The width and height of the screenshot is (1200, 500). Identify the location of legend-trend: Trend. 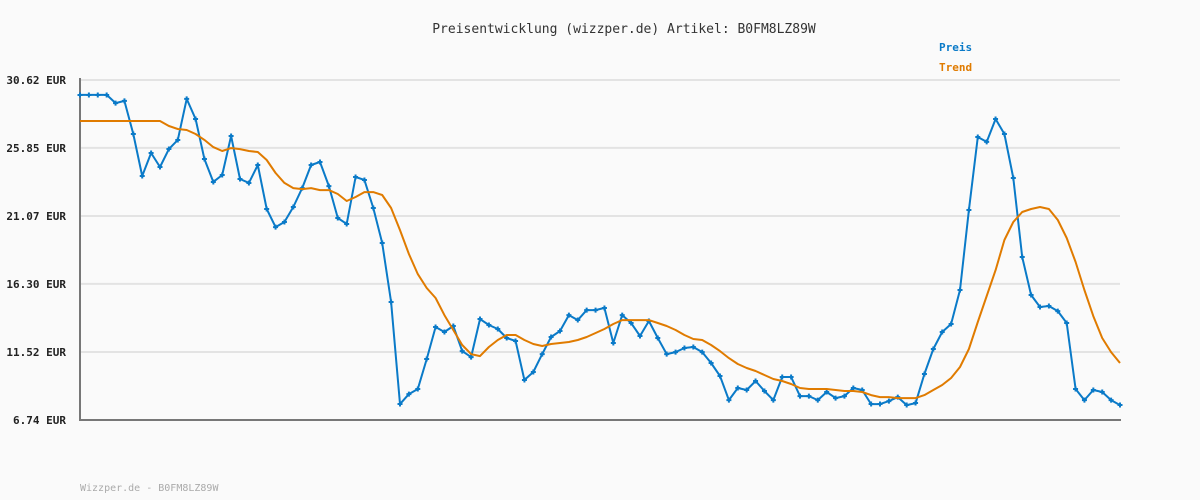
(955, 67).